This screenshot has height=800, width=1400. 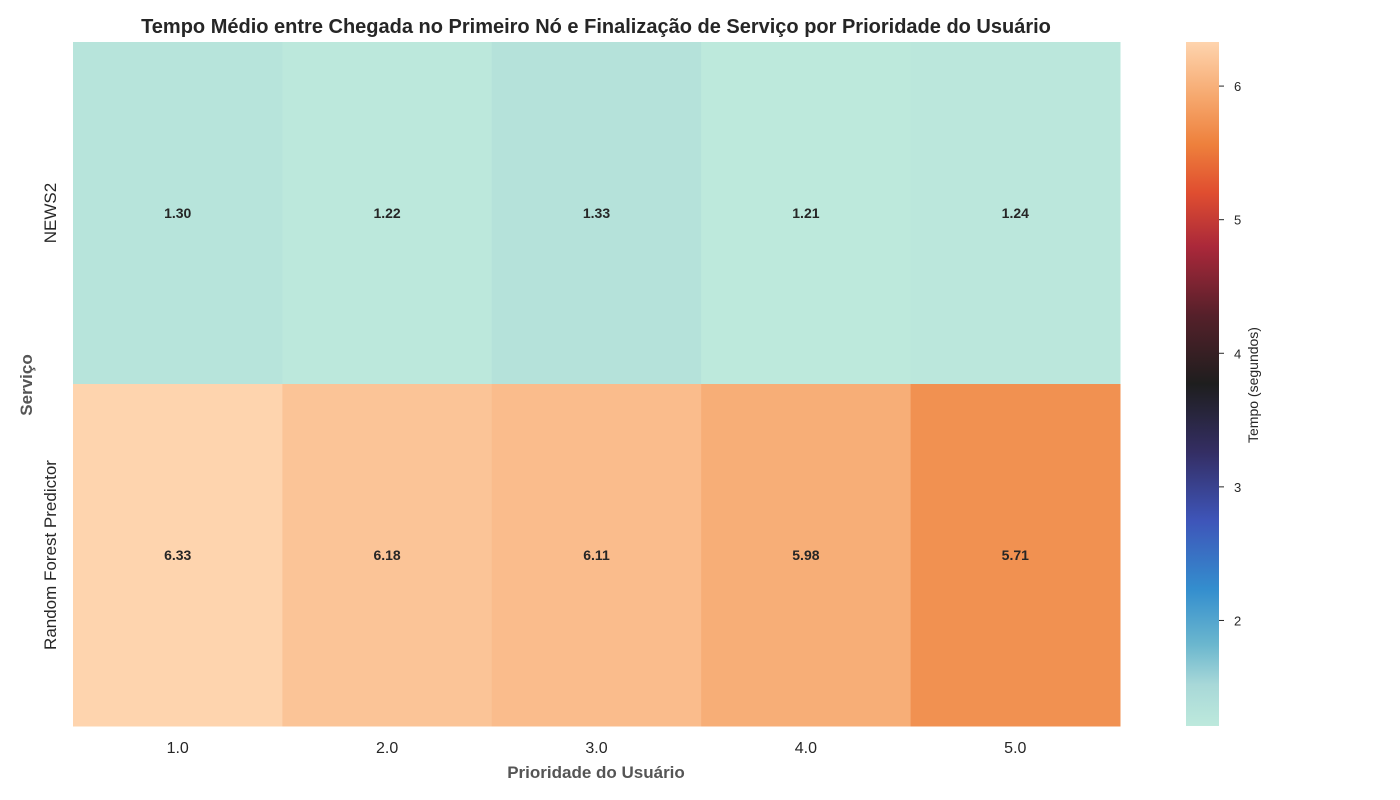 I want to click on colorbar-tick-label: 2, so click(x=1237, y=620).